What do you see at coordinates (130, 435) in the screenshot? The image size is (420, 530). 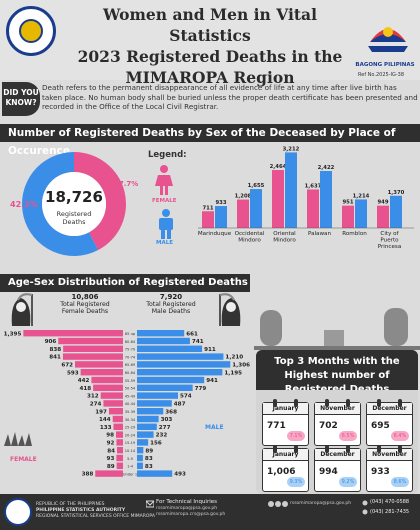 I see `pyramid-age-label: 20-24` at bounding box center [130, 435].